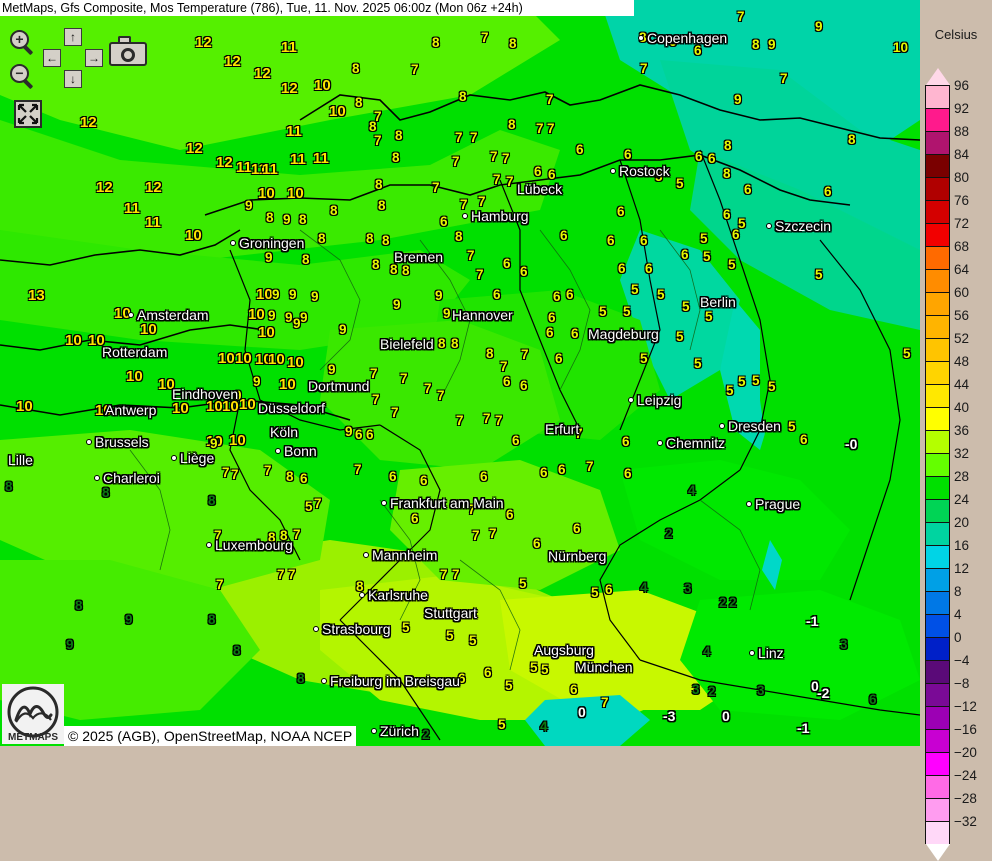  Describe the element at coordinates (937, 76) in the screenshot. I see `legend-cap-top` at that location.